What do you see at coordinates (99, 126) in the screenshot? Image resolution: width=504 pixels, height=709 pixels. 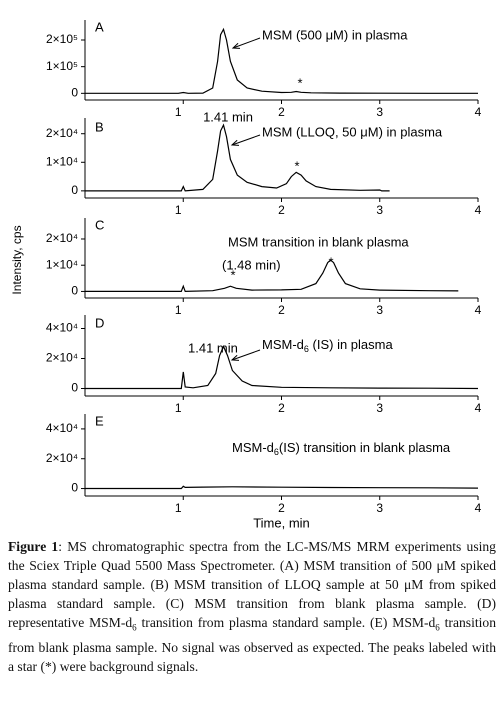 I see `panel-letter: B` at bounding box center [99, 126].